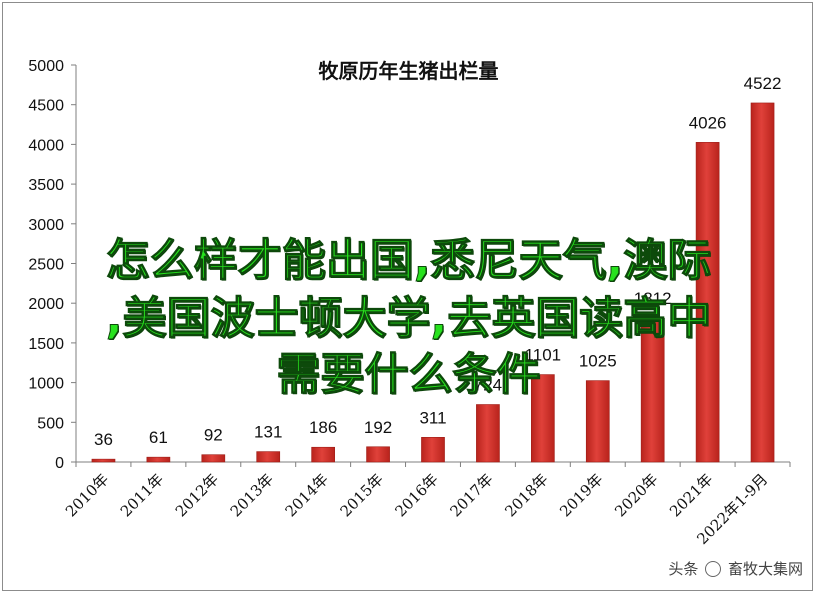 This screenshot has height=595, width=817. Describe the element at coordinates (432, 417) in the screenshot. I see `data-label: 311` at that location.